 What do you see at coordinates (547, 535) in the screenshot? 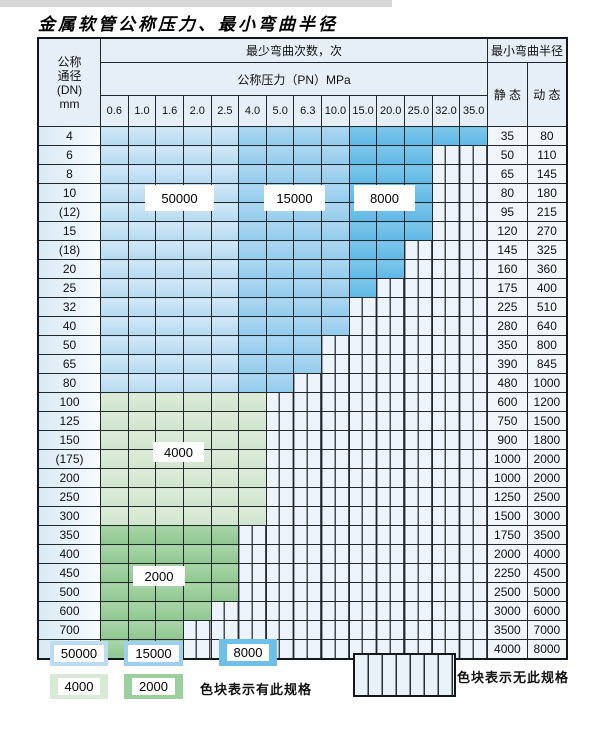
I see `dynamic-radius-cell: 3500` at bounding box center [547, 535].